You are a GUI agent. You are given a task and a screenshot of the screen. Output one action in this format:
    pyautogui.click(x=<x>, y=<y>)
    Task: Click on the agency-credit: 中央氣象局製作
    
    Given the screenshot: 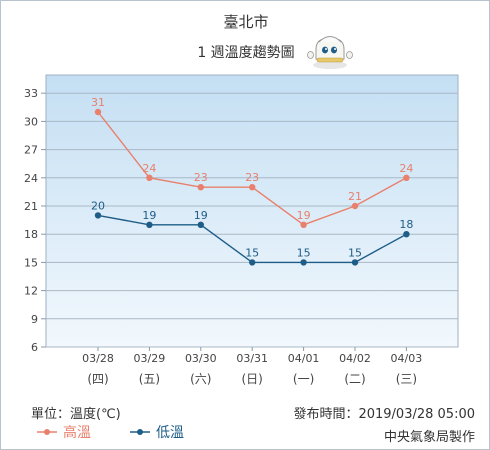 What is the action you would take?
    pyautogui.click(x=429, y=437)
    